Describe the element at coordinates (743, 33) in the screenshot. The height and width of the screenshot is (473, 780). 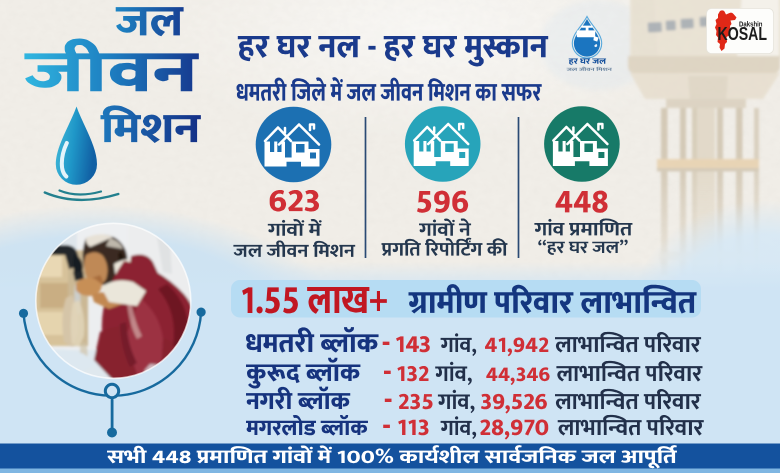
I see `svg-text: KOSAL` at that location.